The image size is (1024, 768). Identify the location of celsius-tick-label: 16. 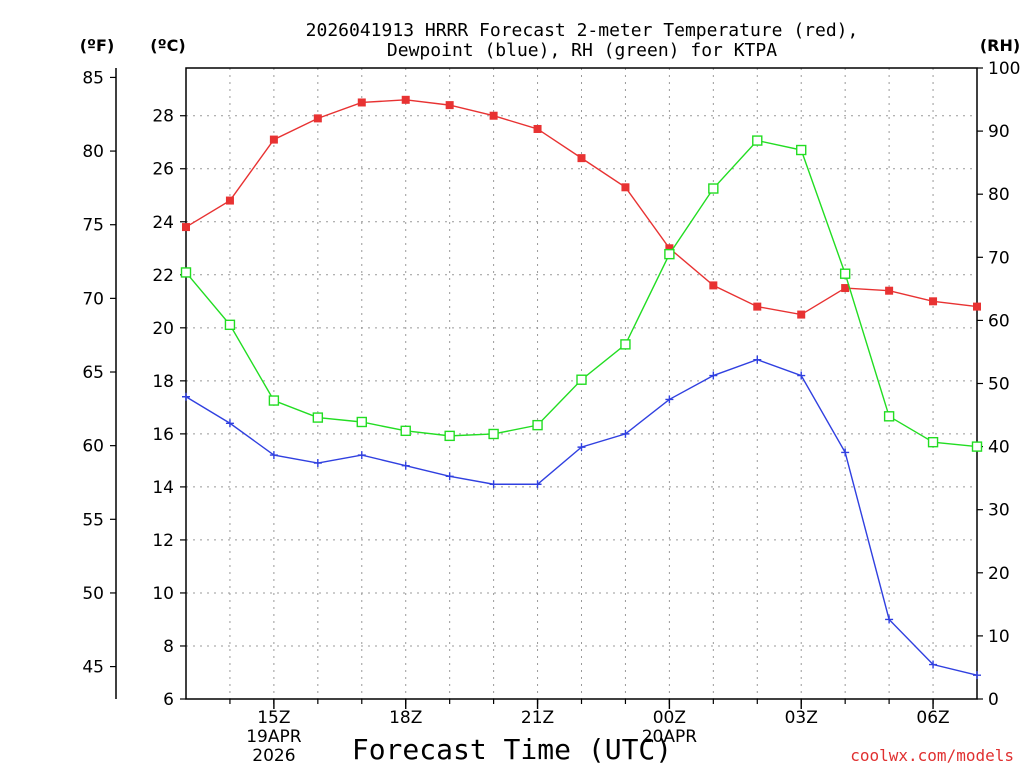
(163, 435).